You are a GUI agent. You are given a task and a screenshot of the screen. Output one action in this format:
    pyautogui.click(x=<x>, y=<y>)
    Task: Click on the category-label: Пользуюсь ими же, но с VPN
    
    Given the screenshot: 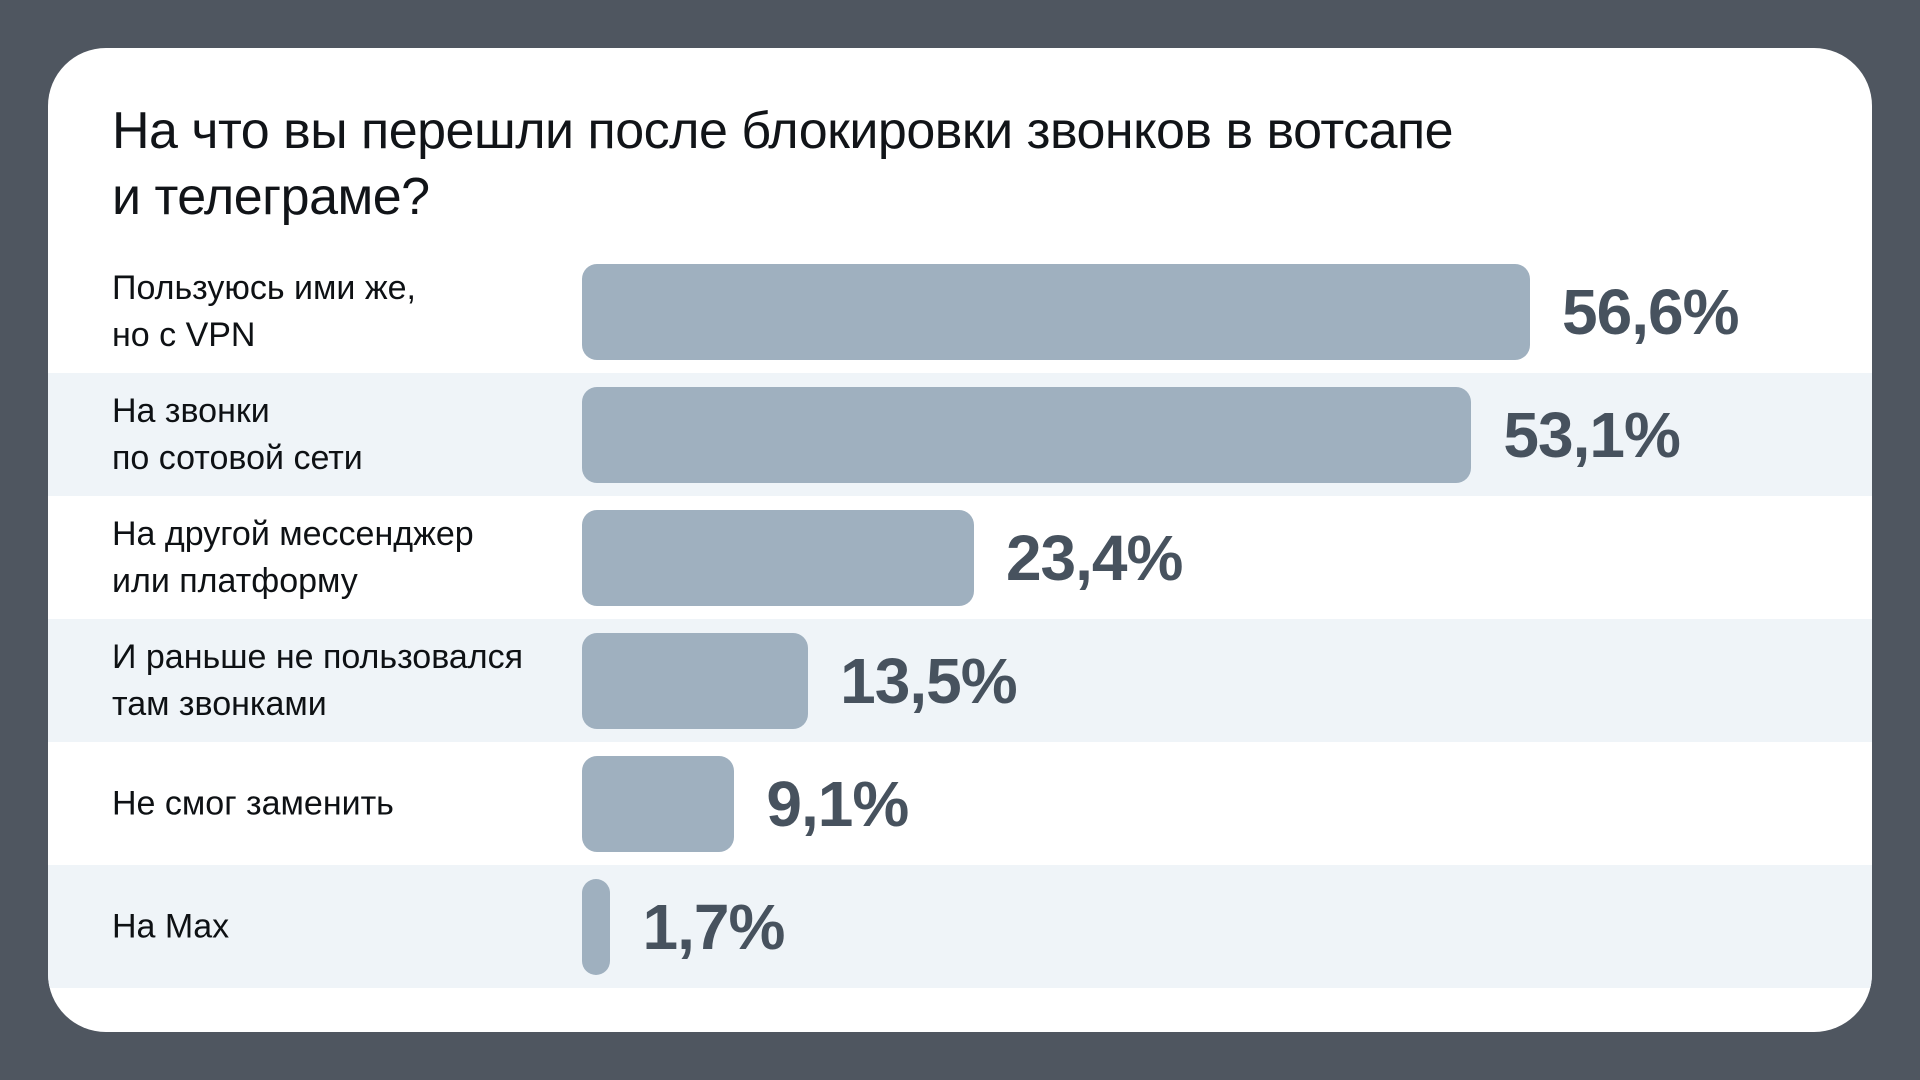 What is the action you would take?
    pyautogui.click(x=337, y=312)
    